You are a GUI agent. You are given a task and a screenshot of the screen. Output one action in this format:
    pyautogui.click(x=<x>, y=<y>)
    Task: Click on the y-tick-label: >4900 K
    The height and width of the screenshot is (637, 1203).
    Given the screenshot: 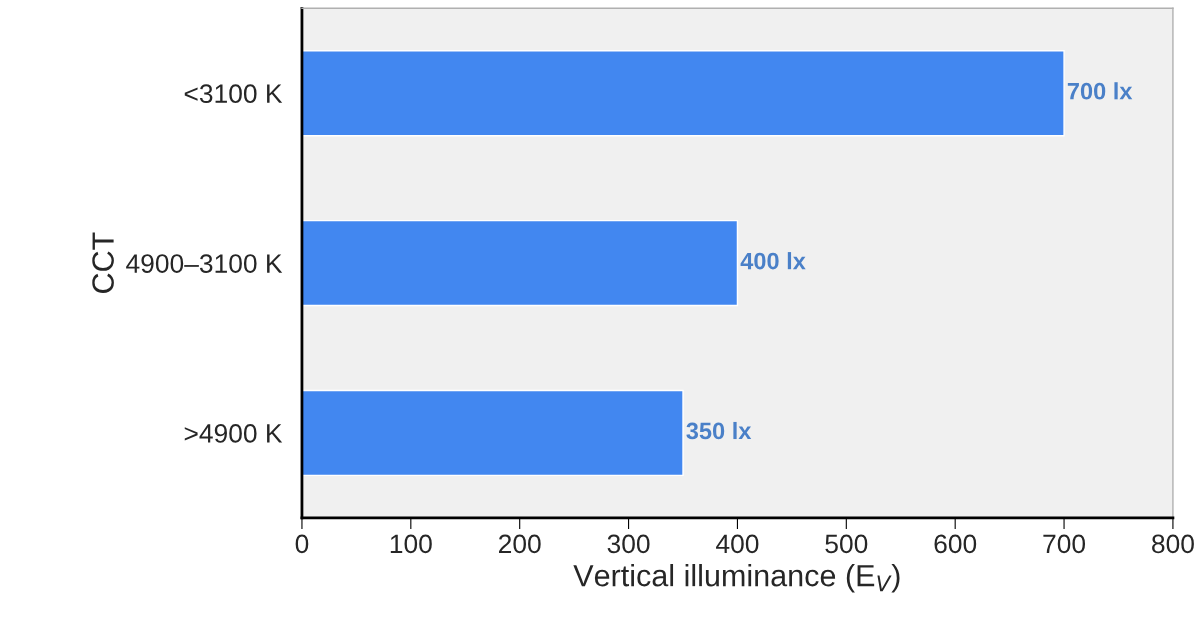 What is the action you would take?
    pyautogui.click(x=233, y=433)
    